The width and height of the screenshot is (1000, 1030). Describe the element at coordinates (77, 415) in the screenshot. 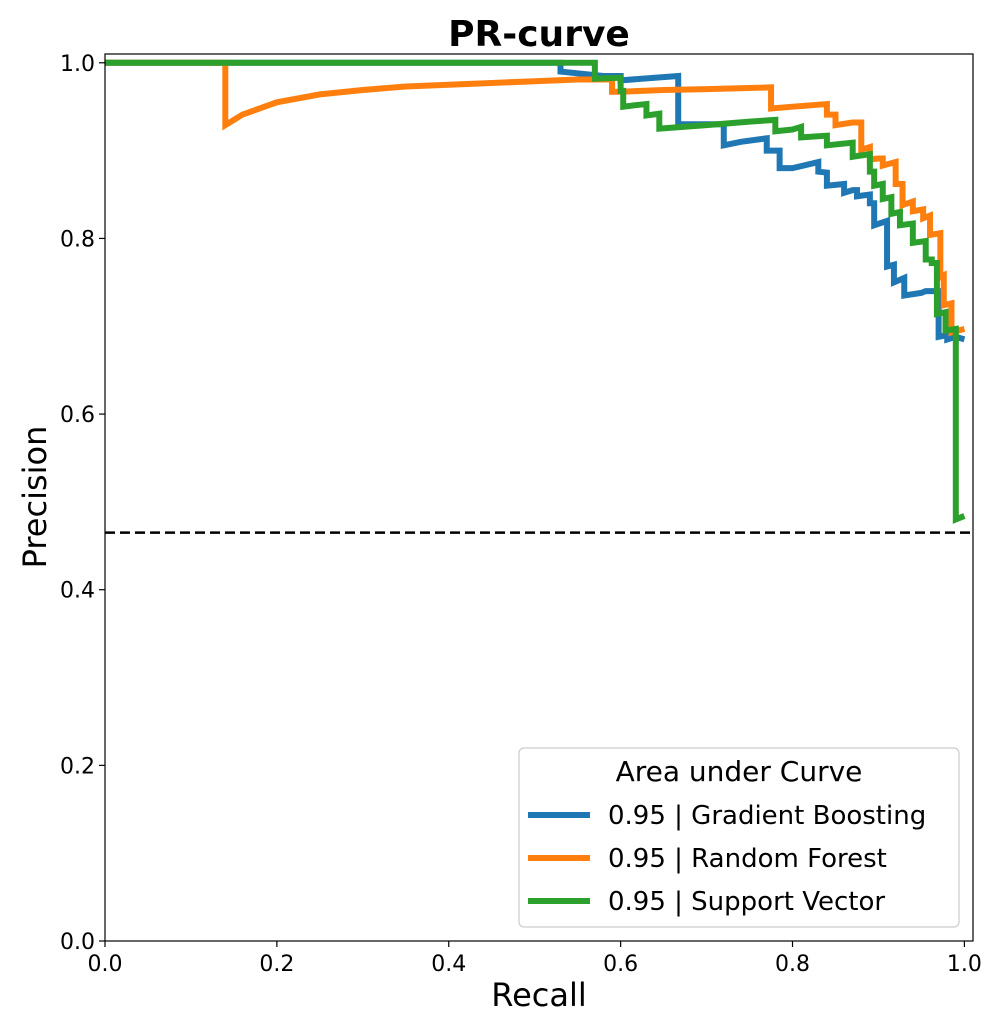

I see `y-tick-label: 0.6` at that location.